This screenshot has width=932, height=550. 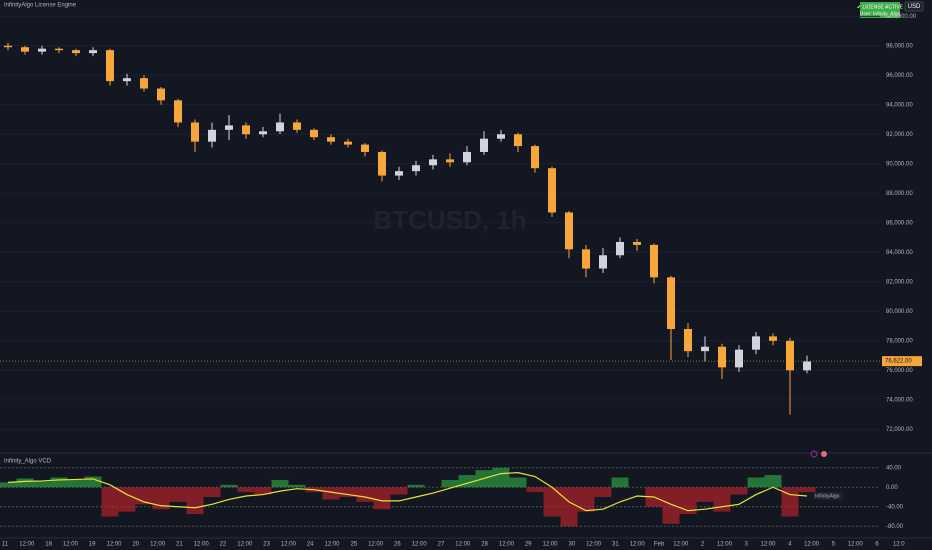 I want to click on currency-box, so click(x=914, y=6).